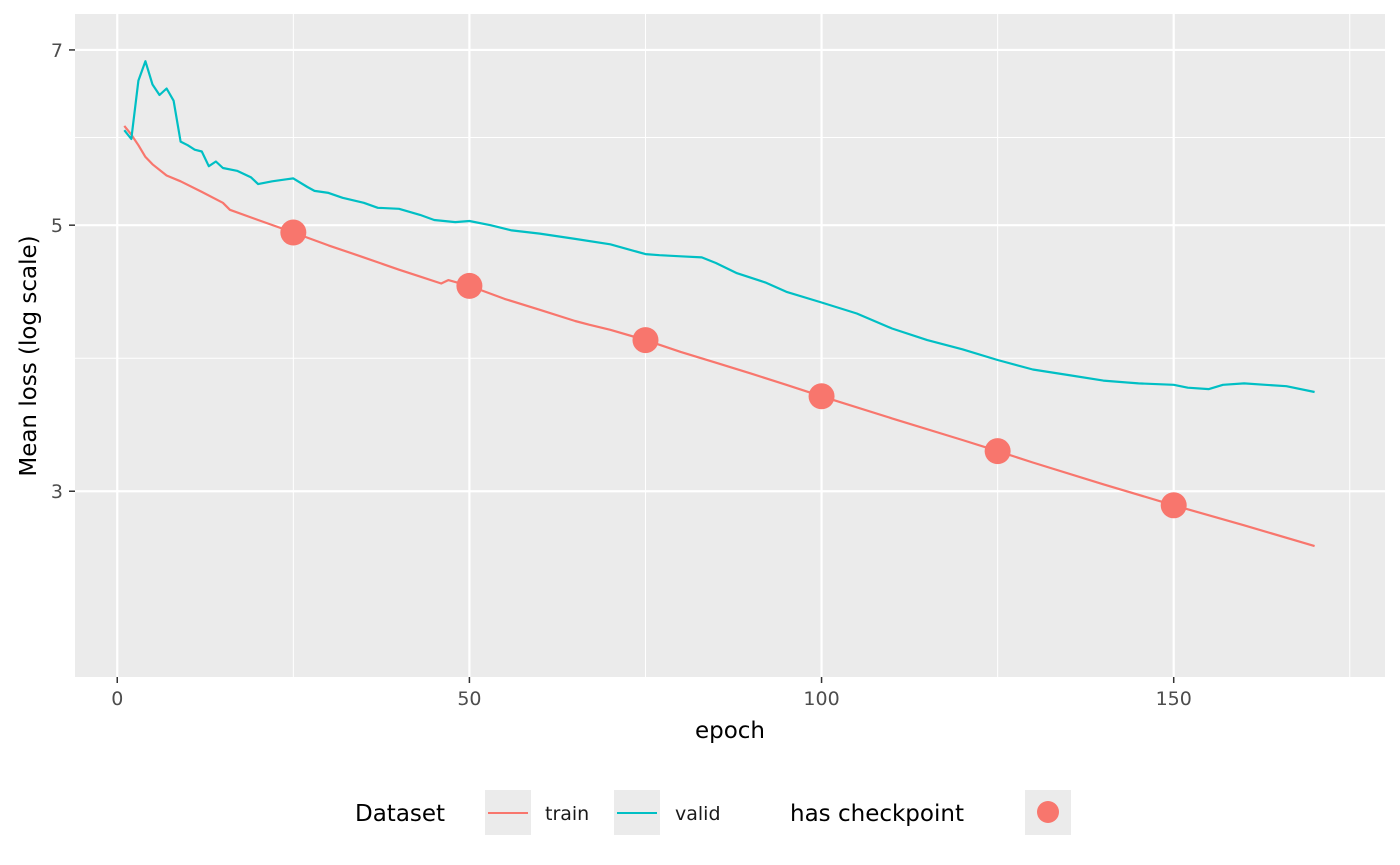 The width and height of the screenshot is (1400, 865). Describe the element at coordinates (57, 226) in the screenshot. I see `y-tick-label: 5` at that location.